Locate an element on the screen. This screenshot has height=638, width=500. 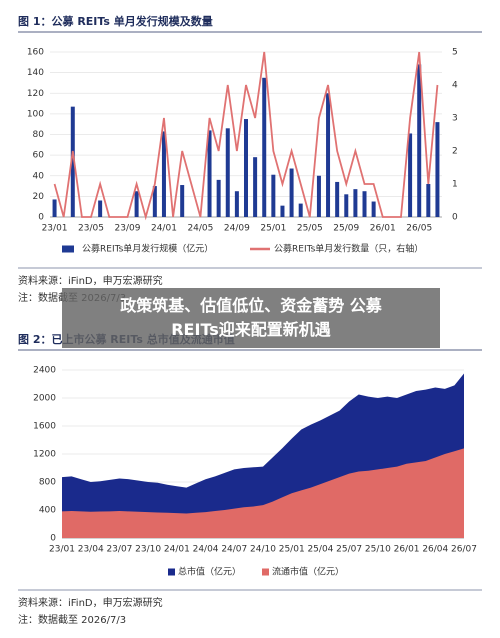
y-tick-label: 40 is located at coordinates (39, 176).